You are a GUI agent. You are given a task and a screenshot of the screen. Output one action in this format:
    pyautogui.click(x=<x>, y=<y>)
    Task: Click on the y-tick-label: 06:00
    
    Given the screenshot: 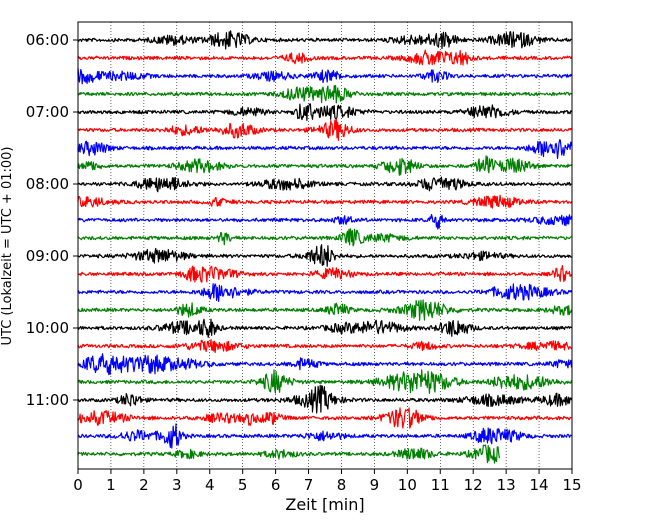 What is the action you would take?
    pyautogui.click(x=47, y=40)
    